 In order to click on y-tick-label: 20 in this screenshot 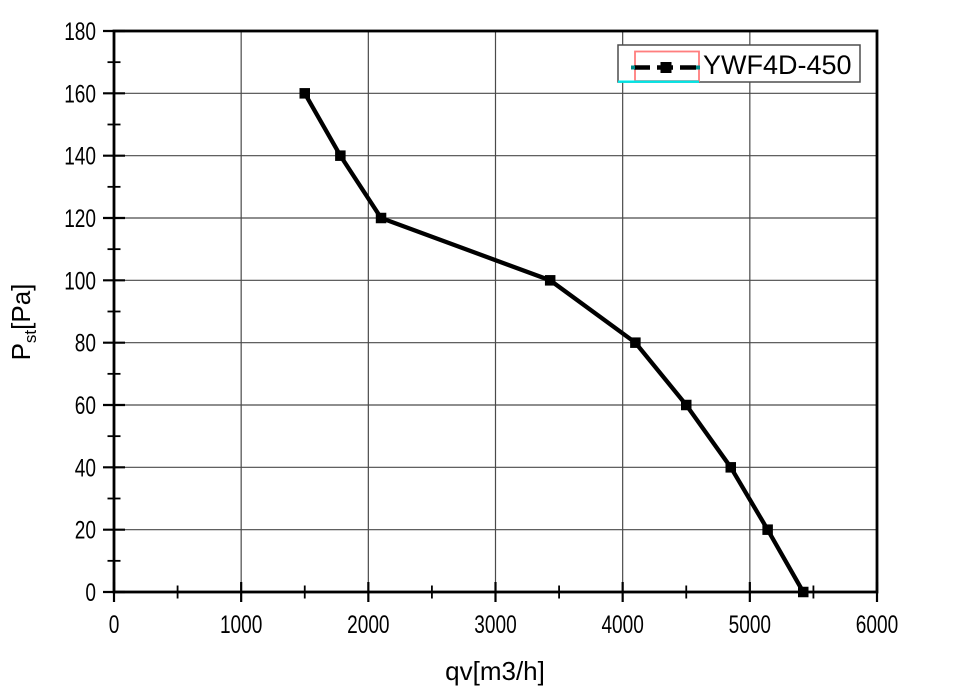, I will do `click(85, 531)`.